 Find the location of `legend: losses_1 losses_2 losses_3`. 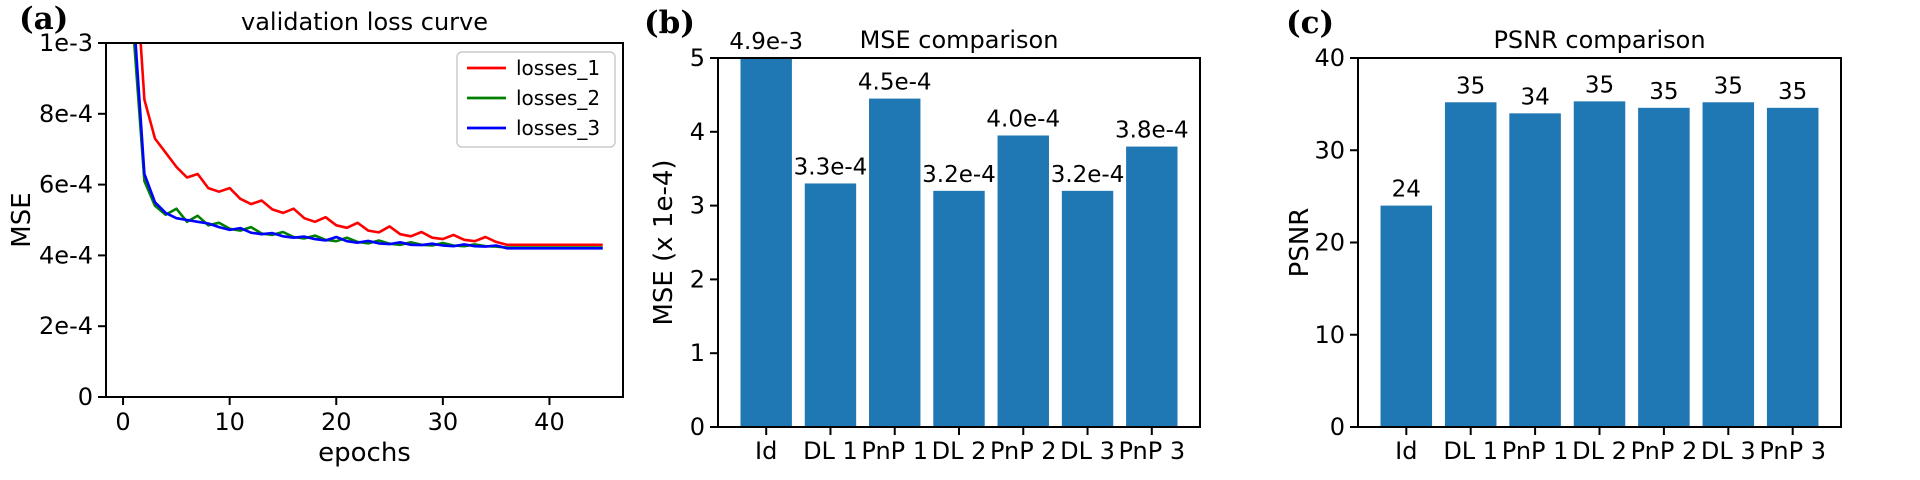

legend: losses_1 losses_2 losses_3 is located at coordinates (536, 99).